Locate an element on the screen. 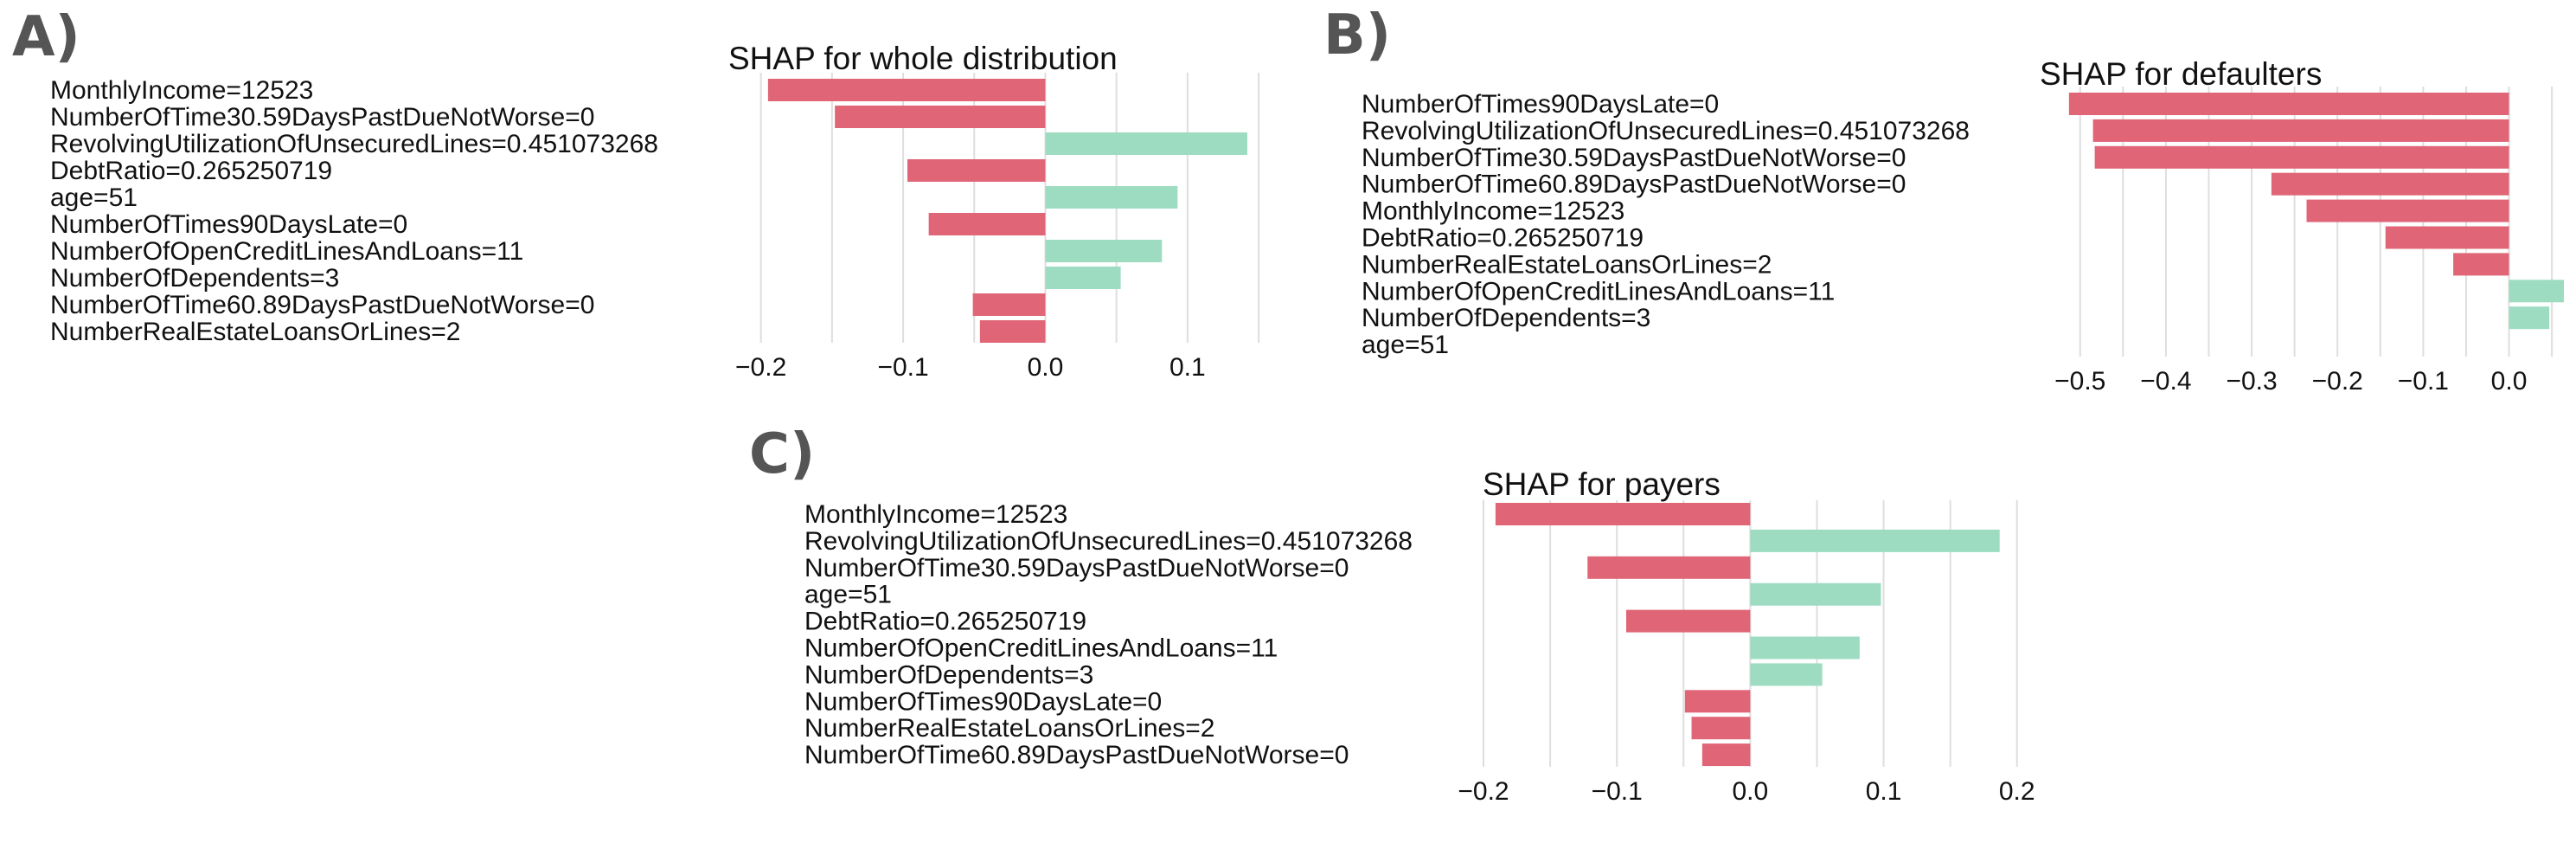 This screenshot has height=843, width=2576. x-tick-label: −0.5 is located at coordinates (2079, 381).